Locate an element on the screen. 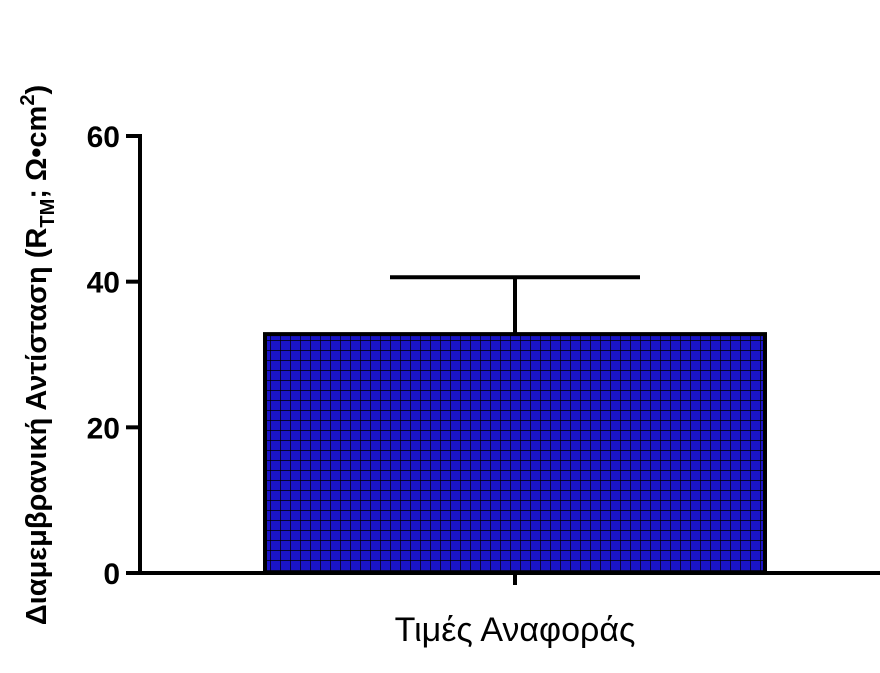 The width and height of the screenshot is (880, 673). error-bars is located at coordinates (515, 305).